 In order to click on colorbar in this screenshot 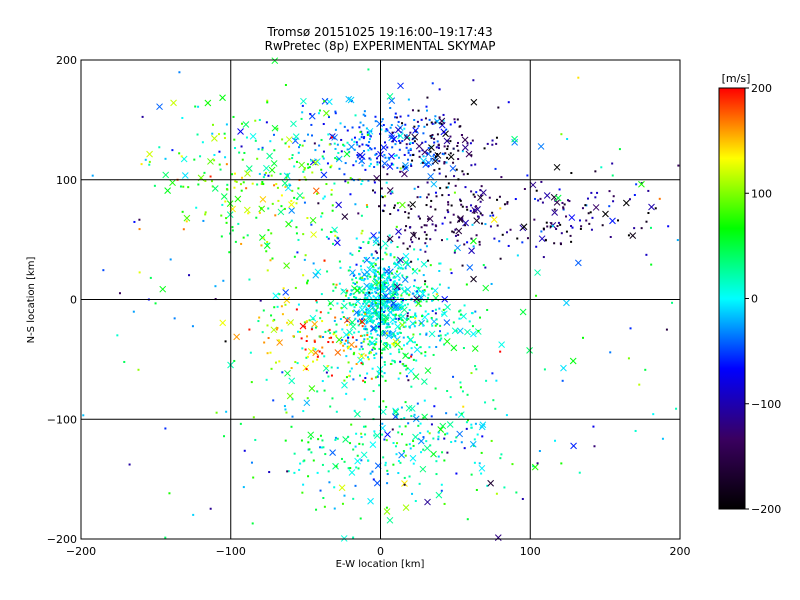, I will do `click(732, 298)`.